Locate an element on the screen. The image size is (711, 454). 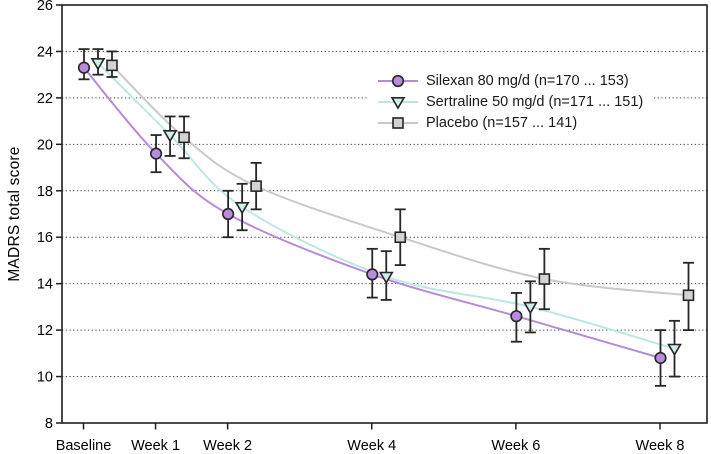
svg-text: 12 is located at coordinates (45, 331).